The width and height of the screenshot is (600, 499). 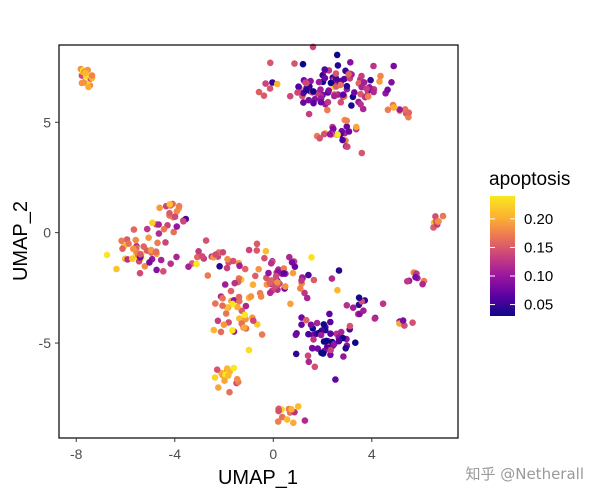 I want to click on x-tick-label: -4, so click(x=175, y=454).